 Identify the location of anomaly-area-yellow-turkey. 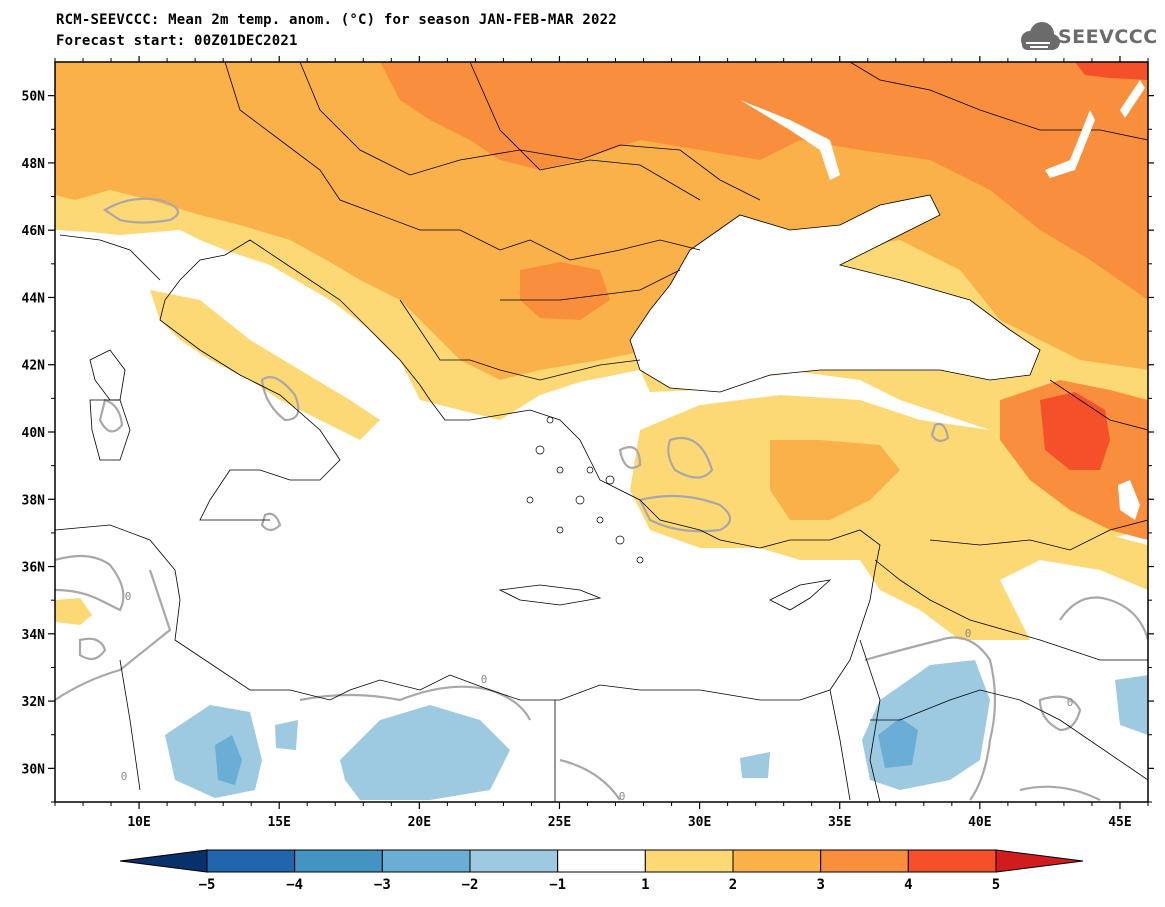
(889, 517).